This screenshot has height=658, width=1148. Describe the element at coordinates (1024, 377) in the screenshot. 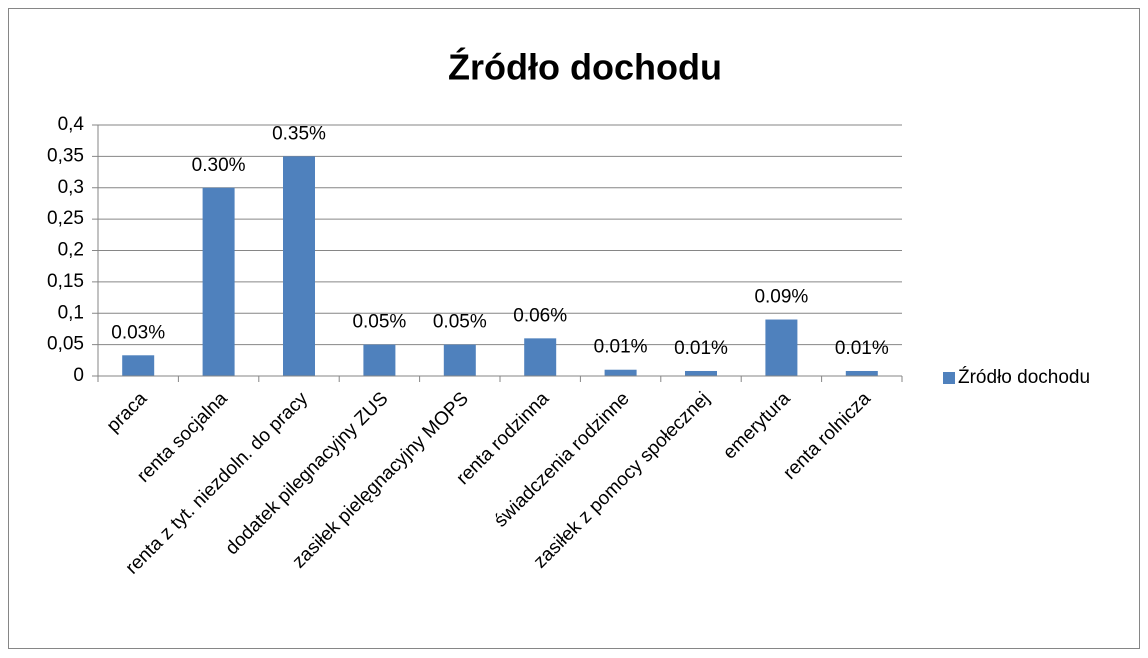

I see `legend-label: Źródło dochodu` at that location.